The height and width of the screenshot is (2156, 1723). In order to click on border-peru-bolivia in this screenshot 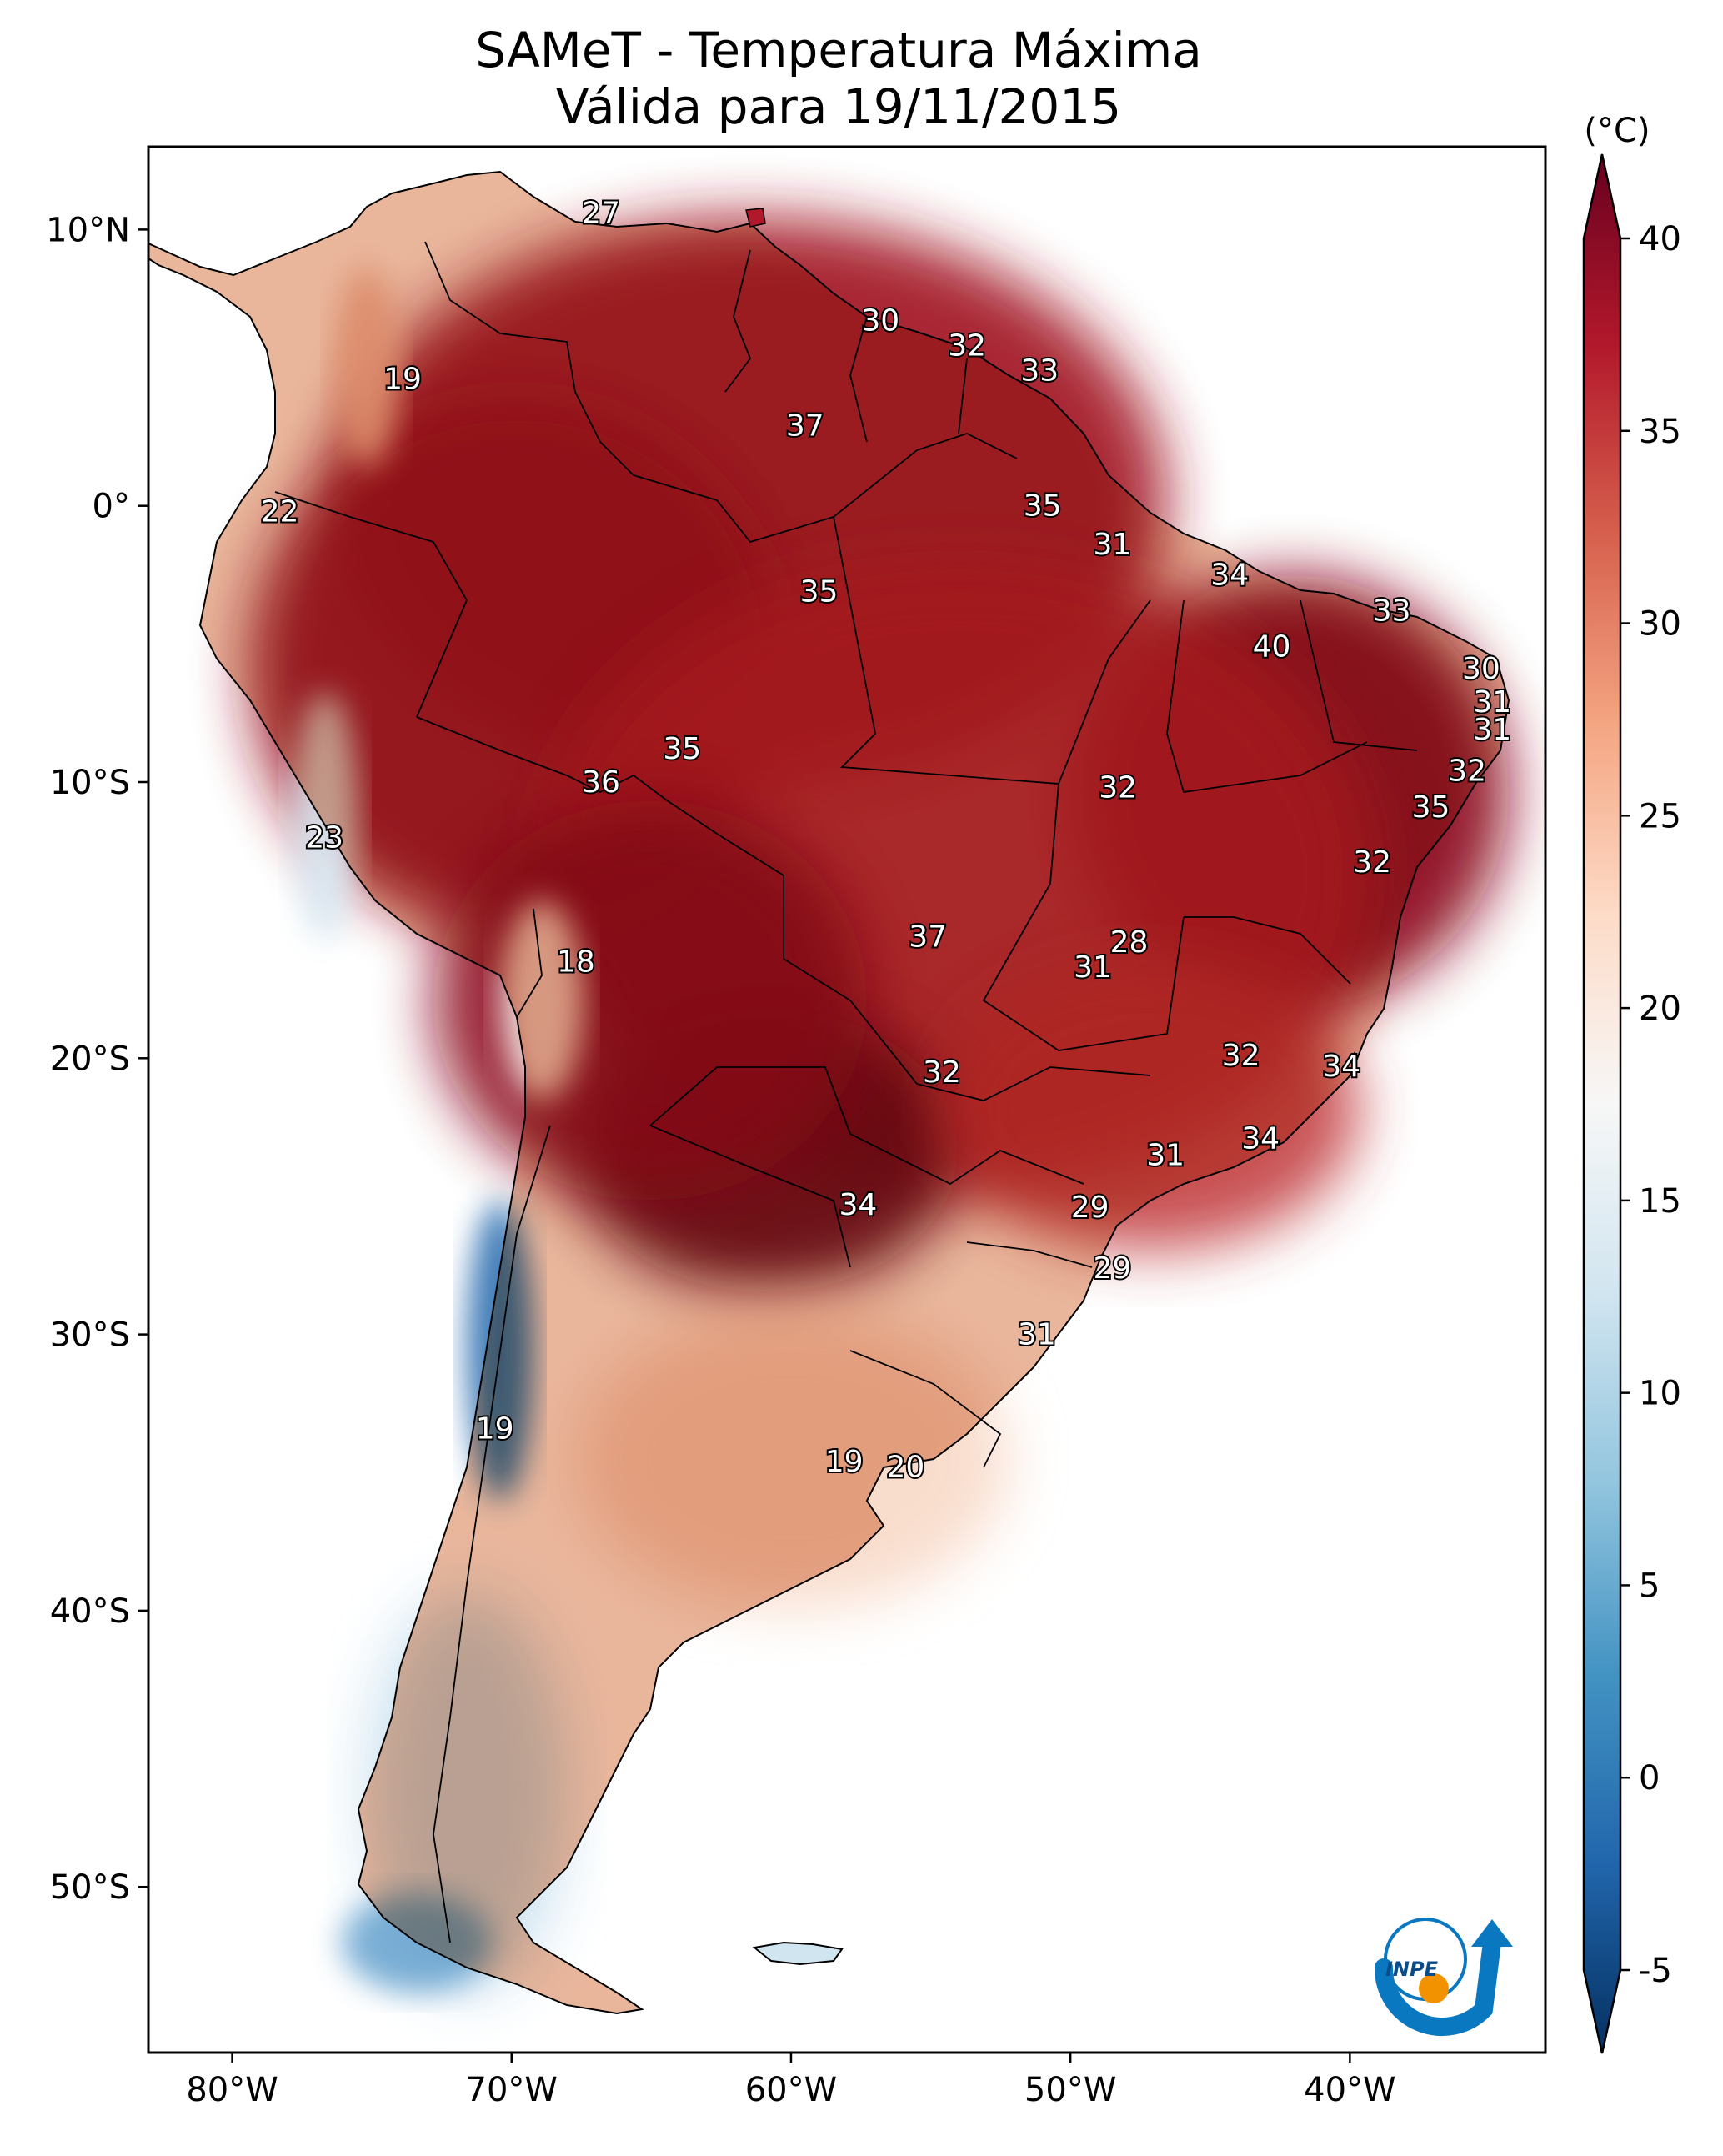, I will do `click(529, 963)`.